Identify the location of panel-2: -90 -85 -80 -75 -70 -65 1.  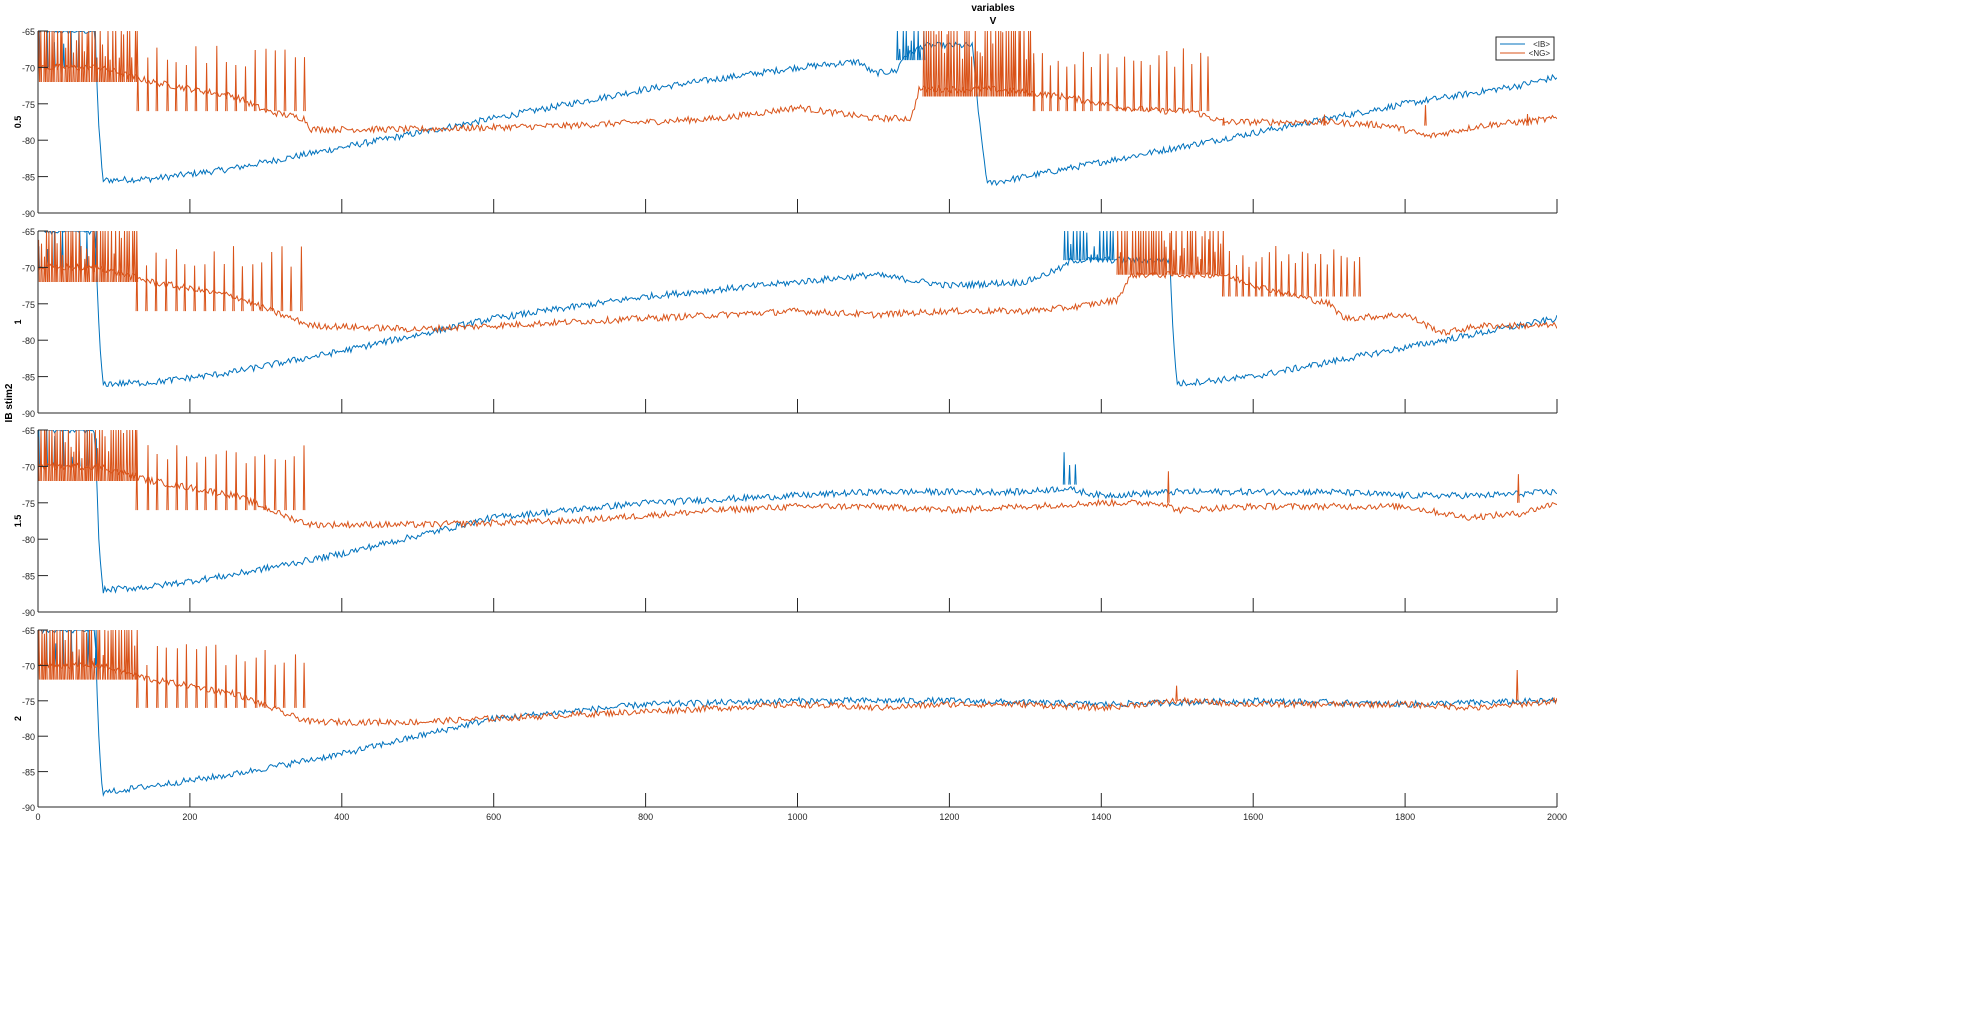
(785, 323).